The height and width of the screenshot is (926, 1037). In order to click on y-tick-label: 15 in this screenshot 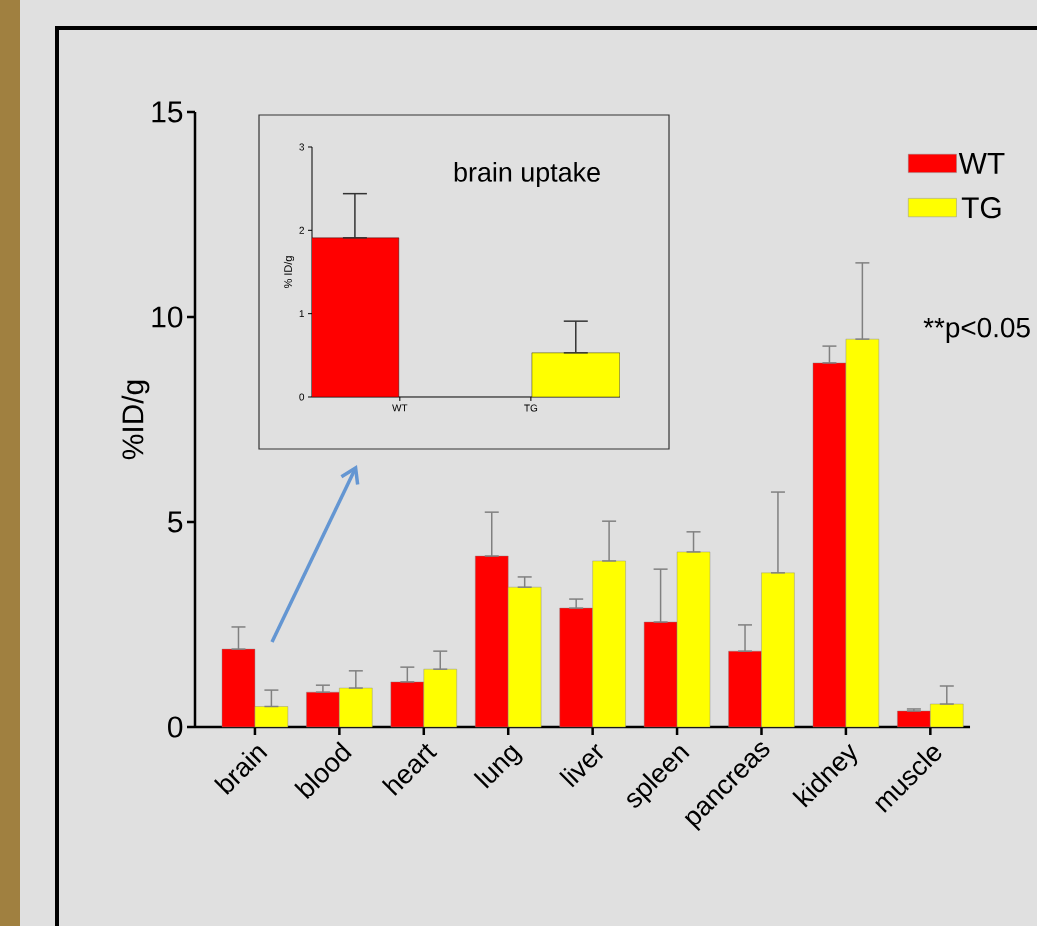, I will do `click(167, 112)`.